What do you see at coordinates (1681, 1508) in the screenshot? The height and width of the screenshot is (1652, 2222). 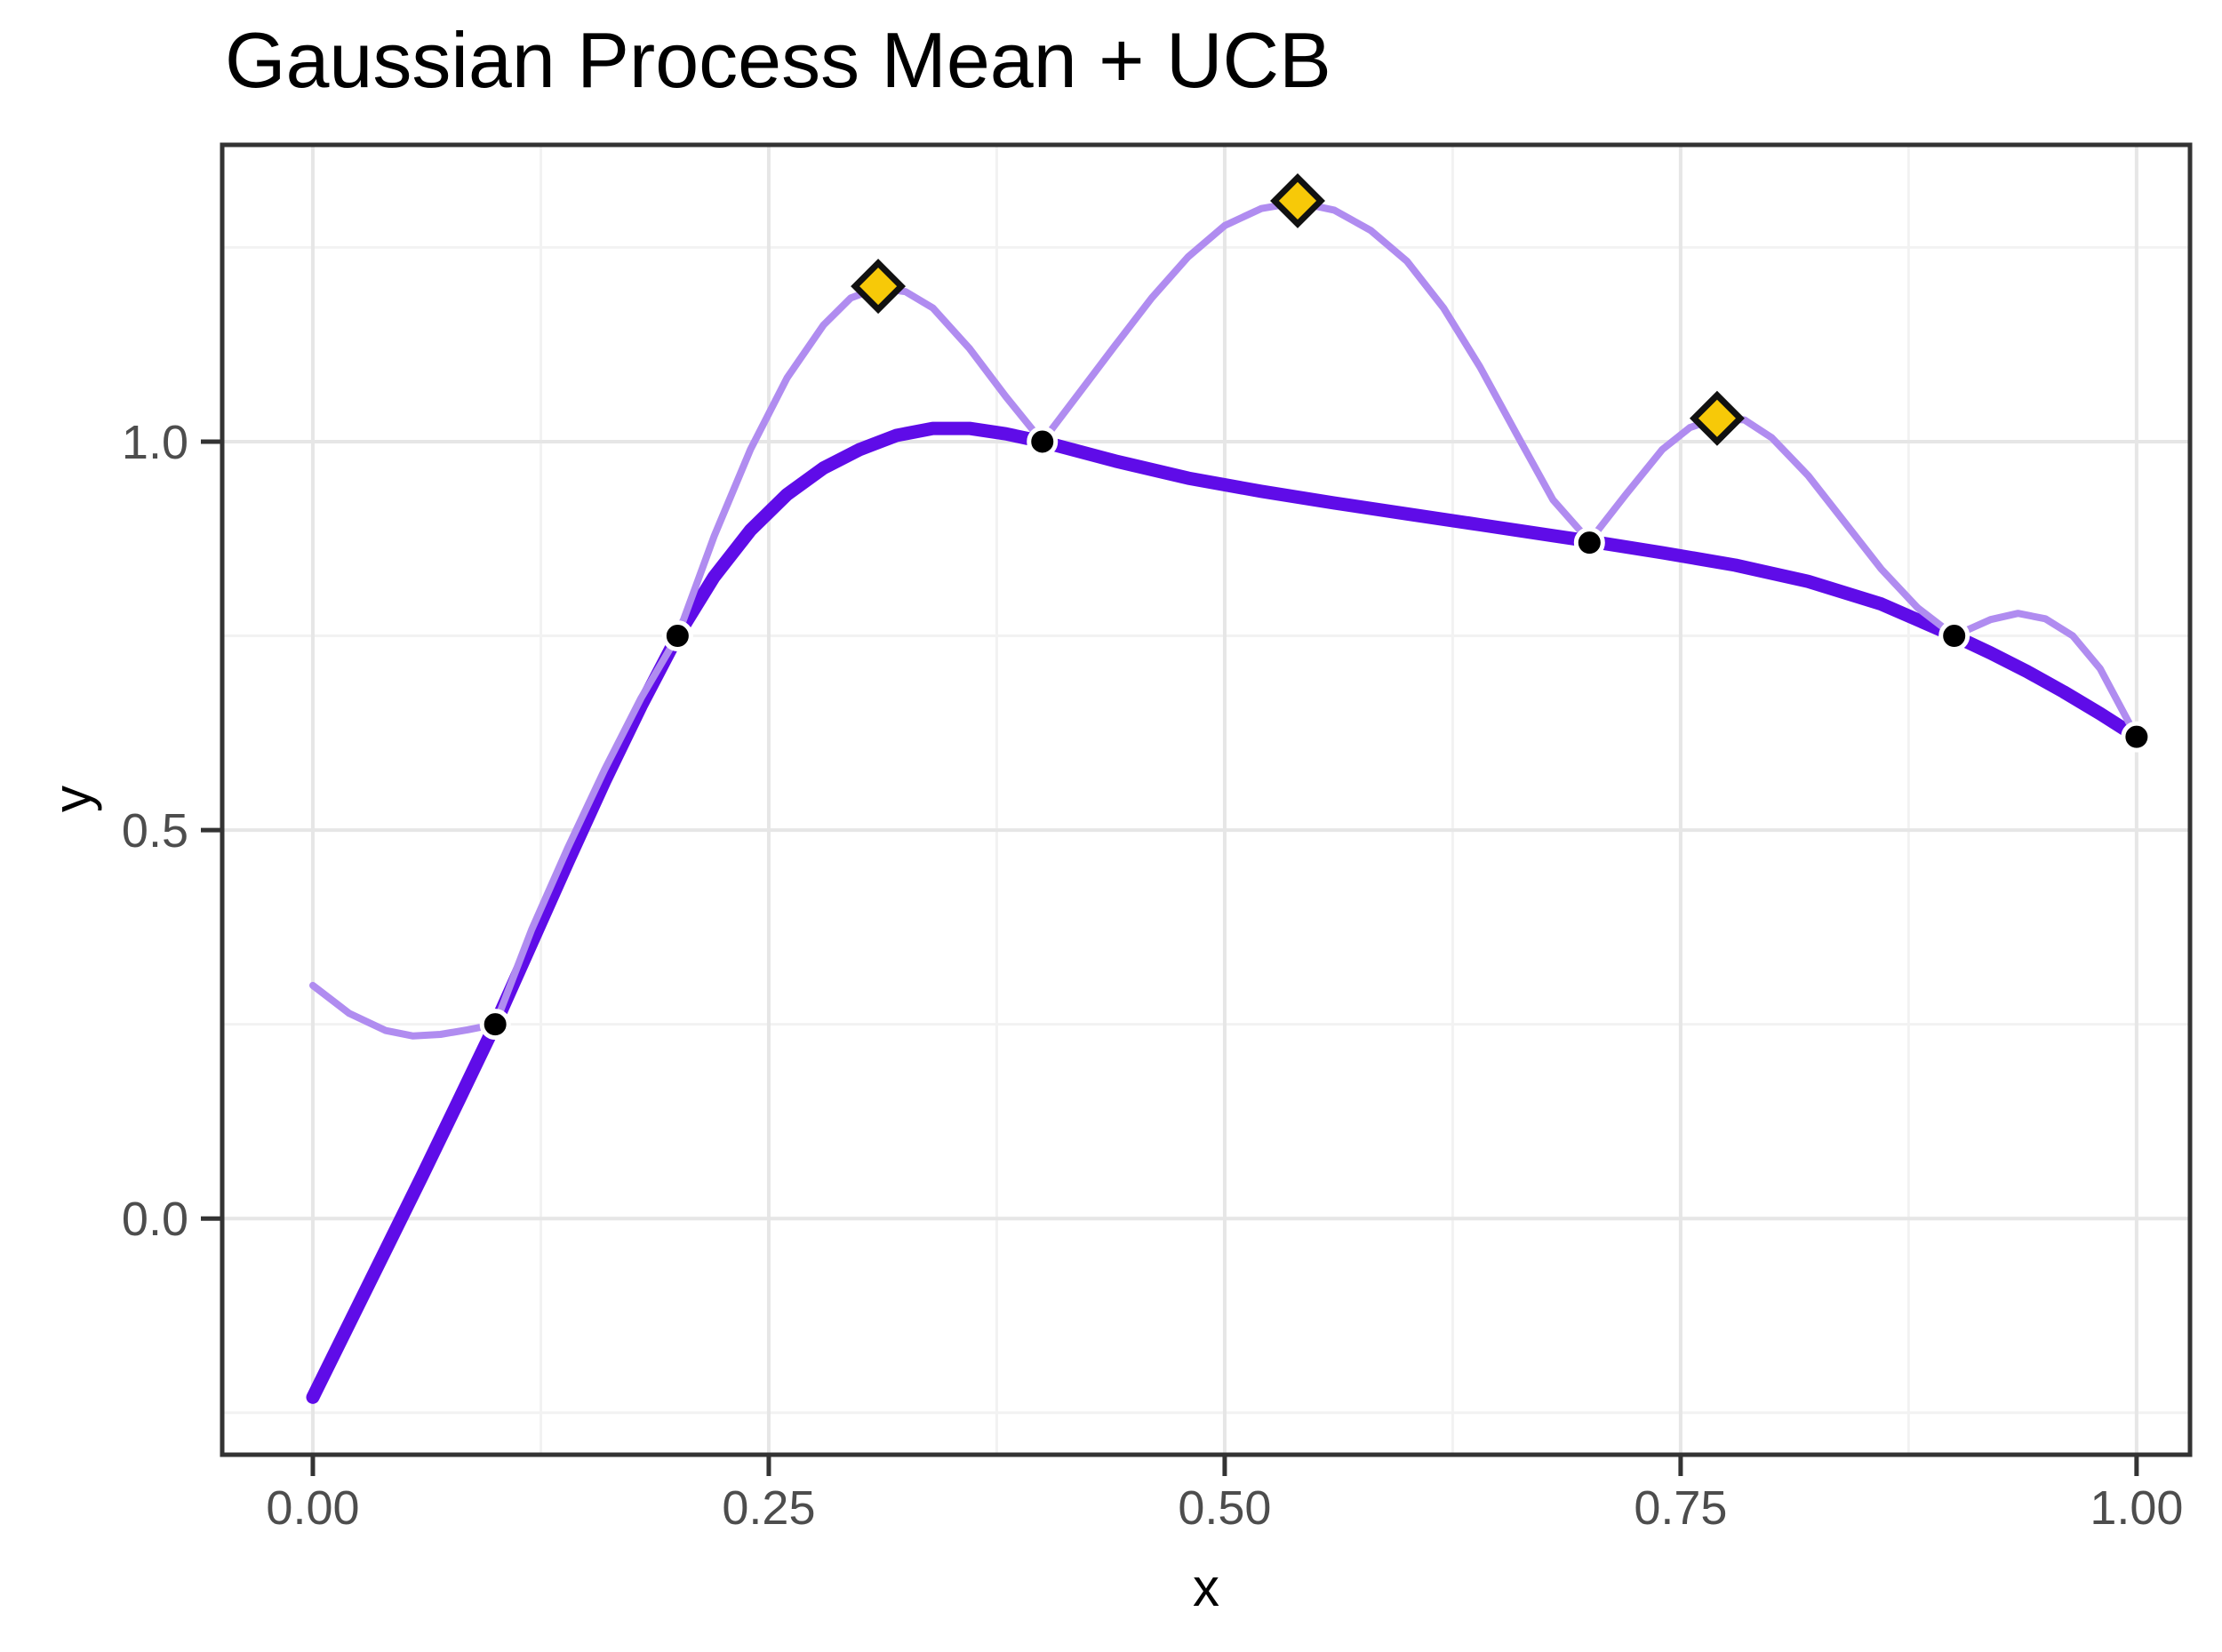 I see `x-tick-label: 0.75` at bounding box center [1681, 1508].